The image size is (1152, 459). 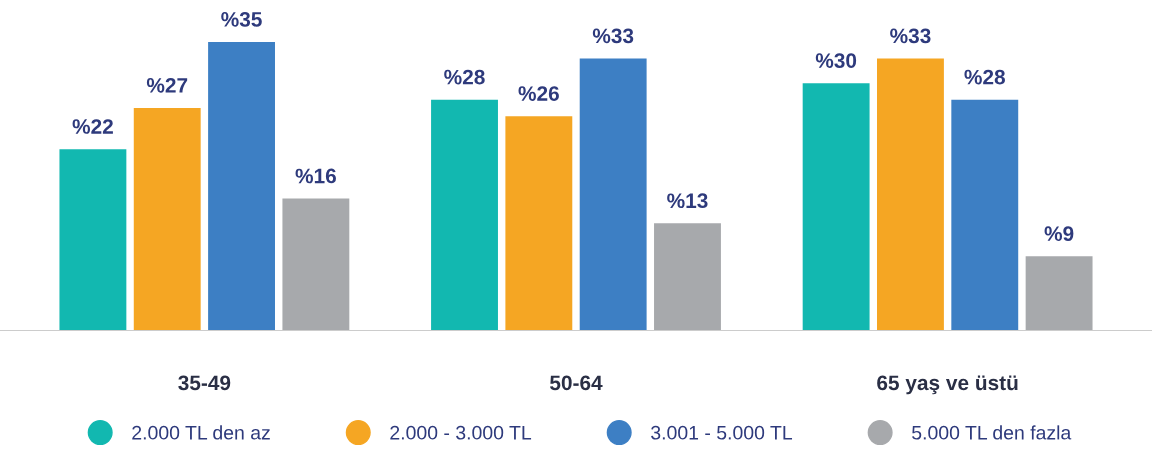 I want to click on data-label: %35, so click(x=241, y=19).